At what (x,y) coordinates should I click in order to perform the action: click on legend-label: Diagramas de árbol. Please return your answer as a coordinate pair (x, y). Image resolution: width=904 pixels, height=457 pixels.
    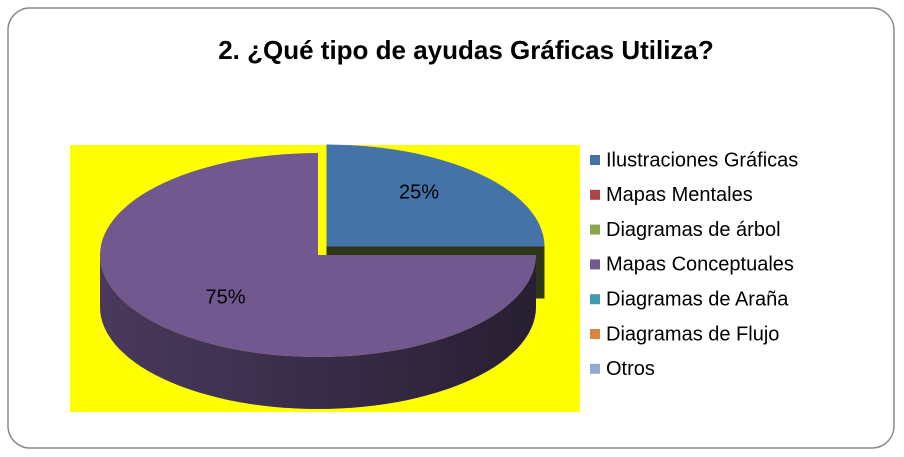
    Looking at the image, I should click on (693, 230).